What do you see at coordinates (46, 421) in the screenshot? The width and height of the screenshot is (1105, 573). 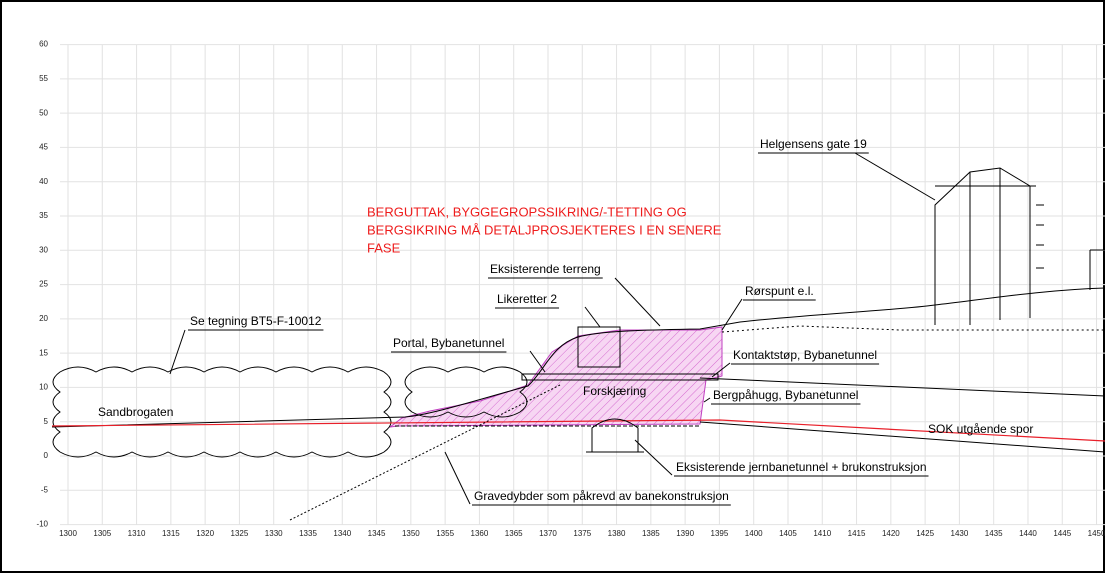 I see `y-tick-label: 5` at bounding box center [46, 421].